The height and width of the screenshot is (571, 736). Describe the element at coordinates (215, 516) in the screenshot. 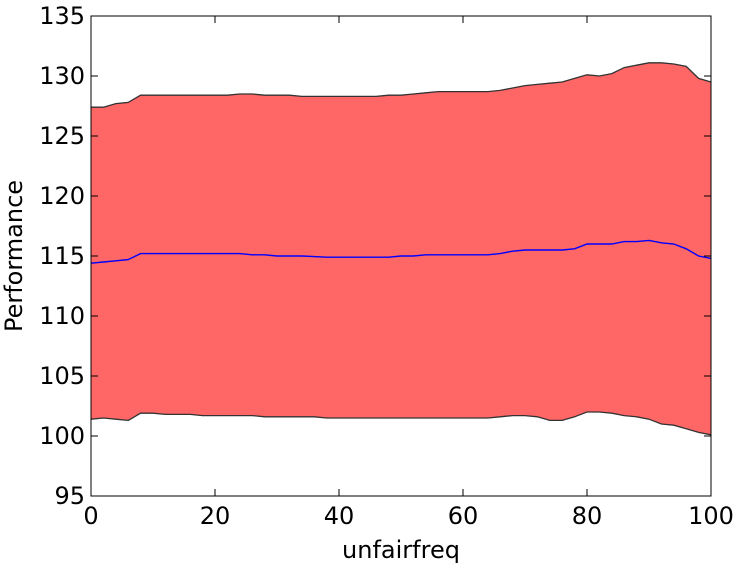

I see `x-tick-label: 20` at that location.